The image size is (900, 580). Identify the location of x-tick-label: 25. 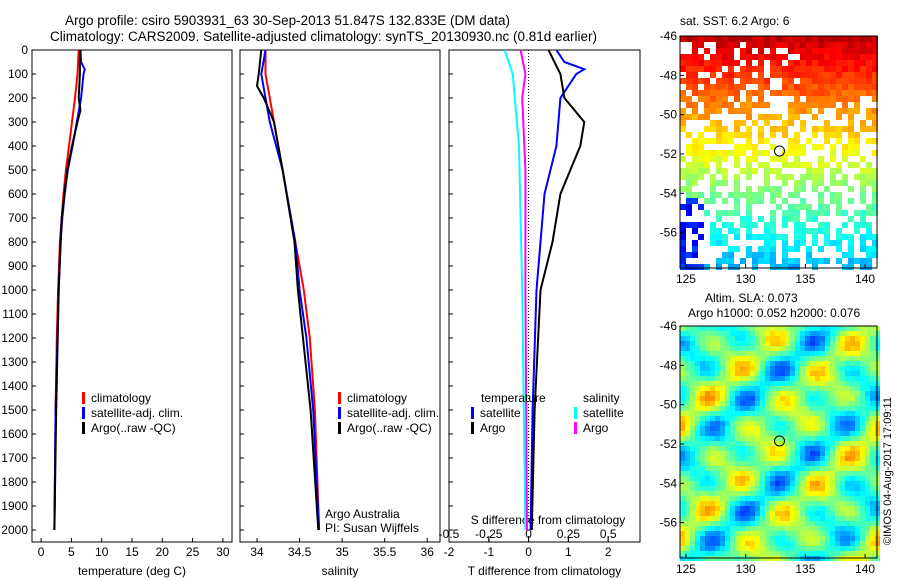
(193, 552).